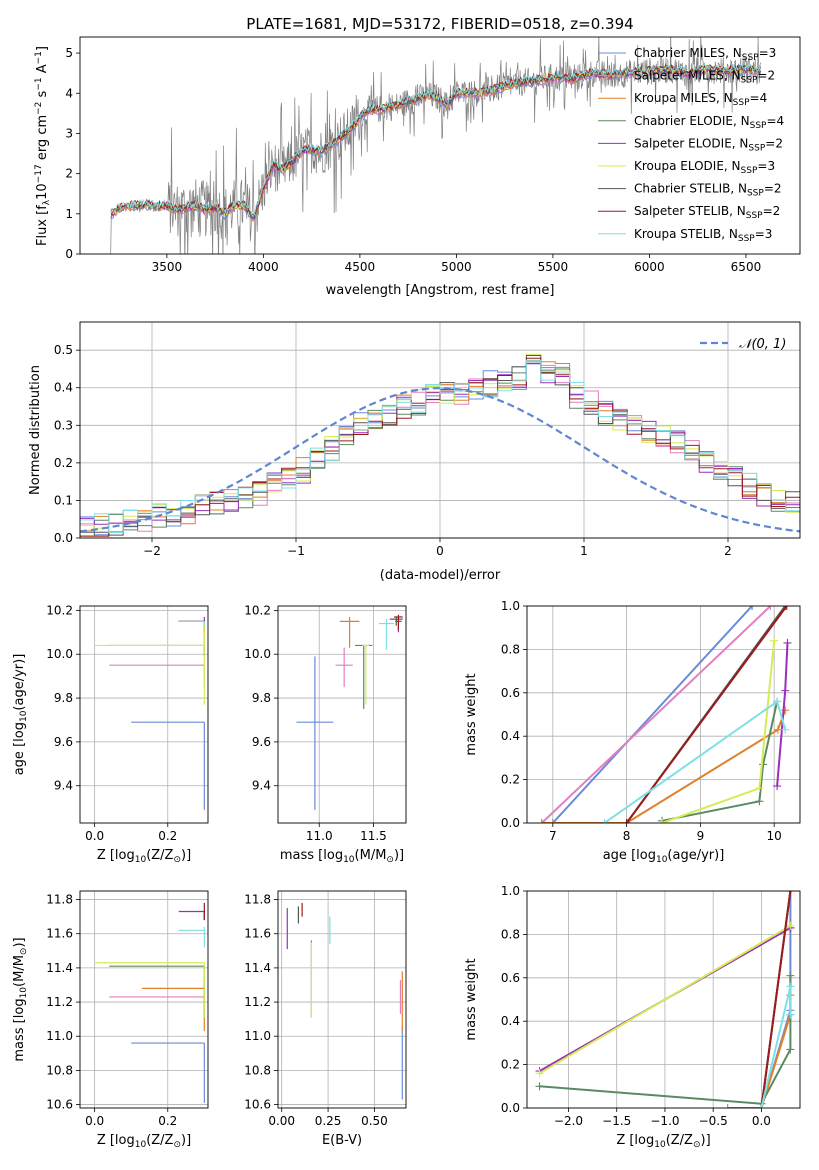 This screenshot has height=1170, width=819. I want to click on y-tick-label: 9.4, so click(261, 786).